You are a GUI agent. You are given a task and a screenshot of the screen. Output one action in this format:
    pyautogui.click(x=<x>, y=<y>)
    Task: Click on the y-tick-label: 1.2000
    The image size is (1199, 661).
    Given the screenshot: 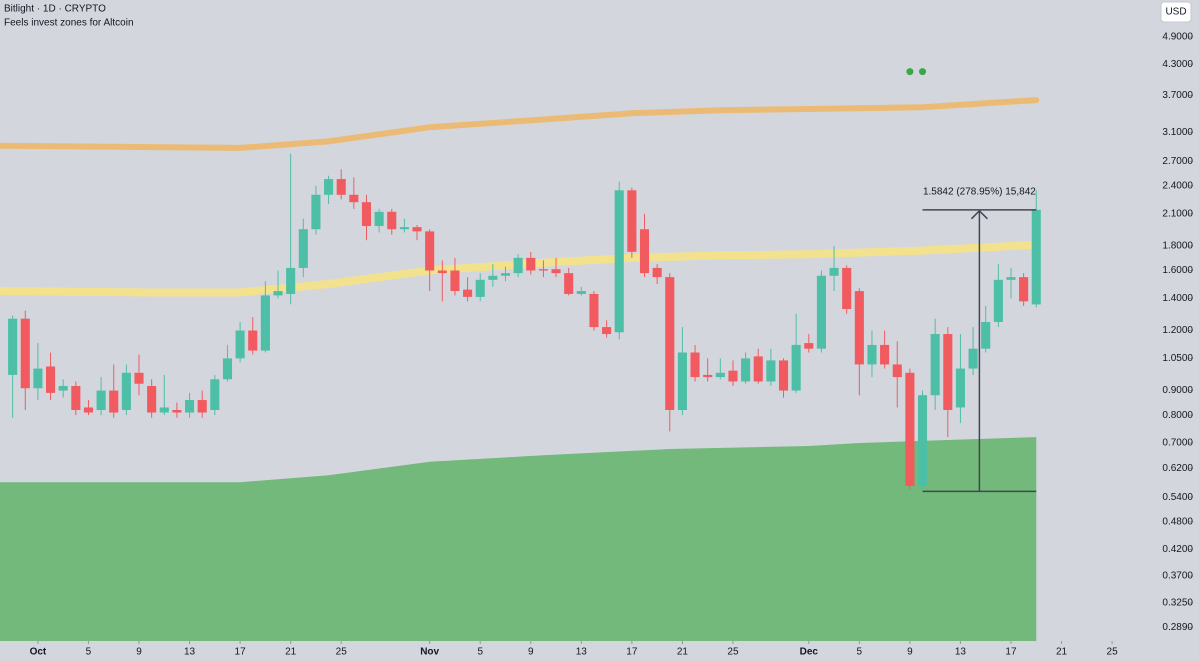 What is the action you would take?
    pyautogui.click(x=1177, y=330)
    